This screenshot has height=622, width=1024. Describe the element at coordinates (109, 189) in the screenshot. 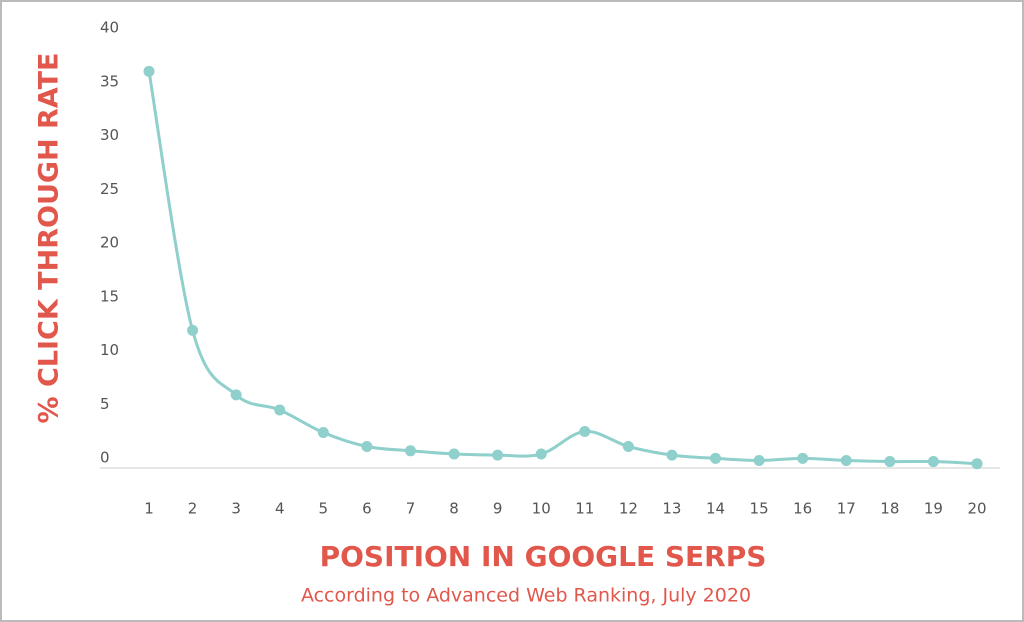

I see `y-tick-label: 25` at that location.